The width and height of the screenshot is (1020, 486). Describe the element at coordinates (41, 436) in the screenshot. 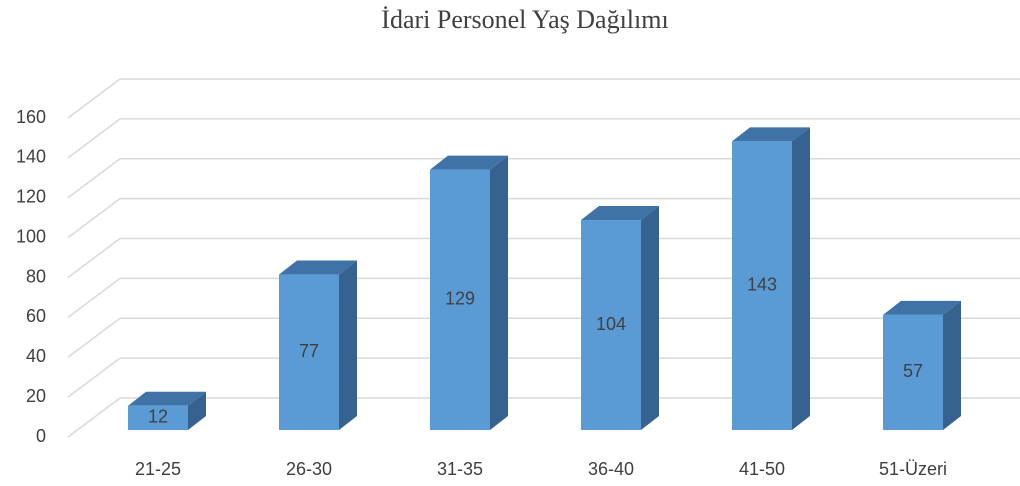

I see `y-tick-label: 0` at that location.